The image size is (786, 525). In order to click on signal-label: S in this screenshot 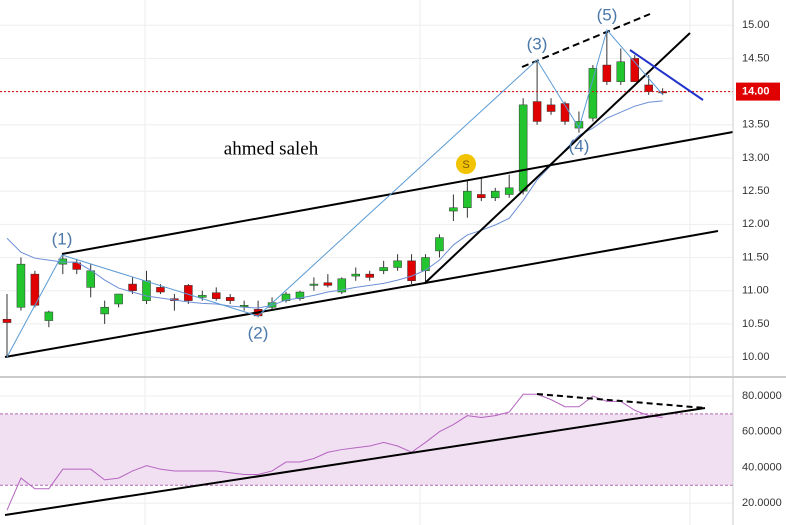, I will do `click(465, 165)`.